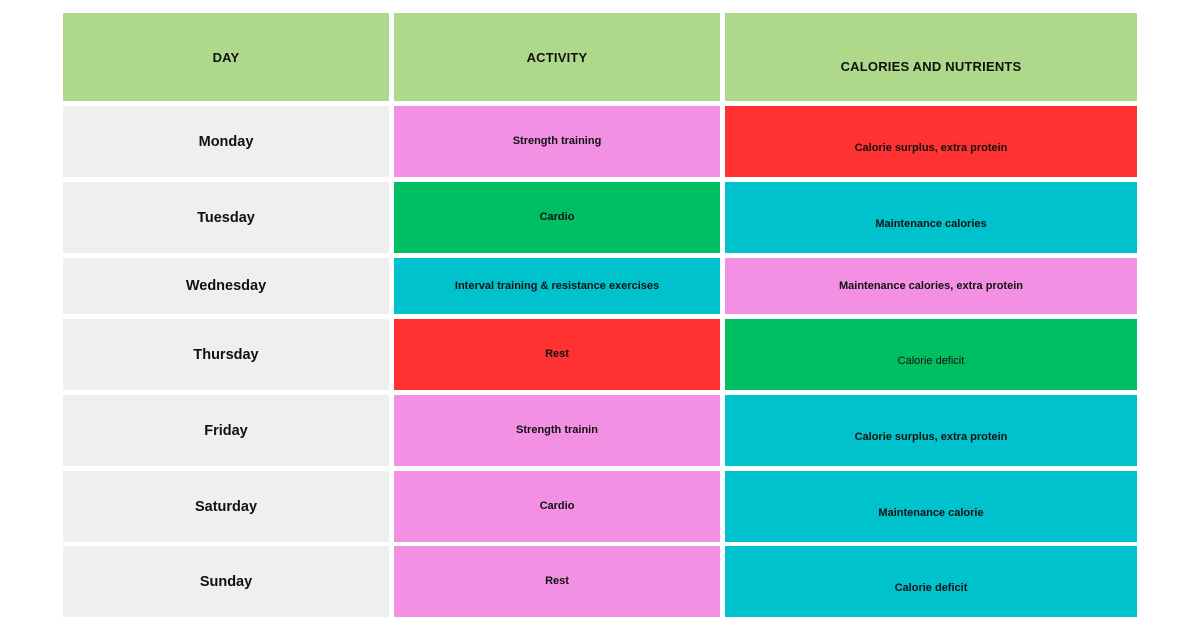  I want to click on nutrients-cell: Maintenance calories, extra protein, so click(931, 286).